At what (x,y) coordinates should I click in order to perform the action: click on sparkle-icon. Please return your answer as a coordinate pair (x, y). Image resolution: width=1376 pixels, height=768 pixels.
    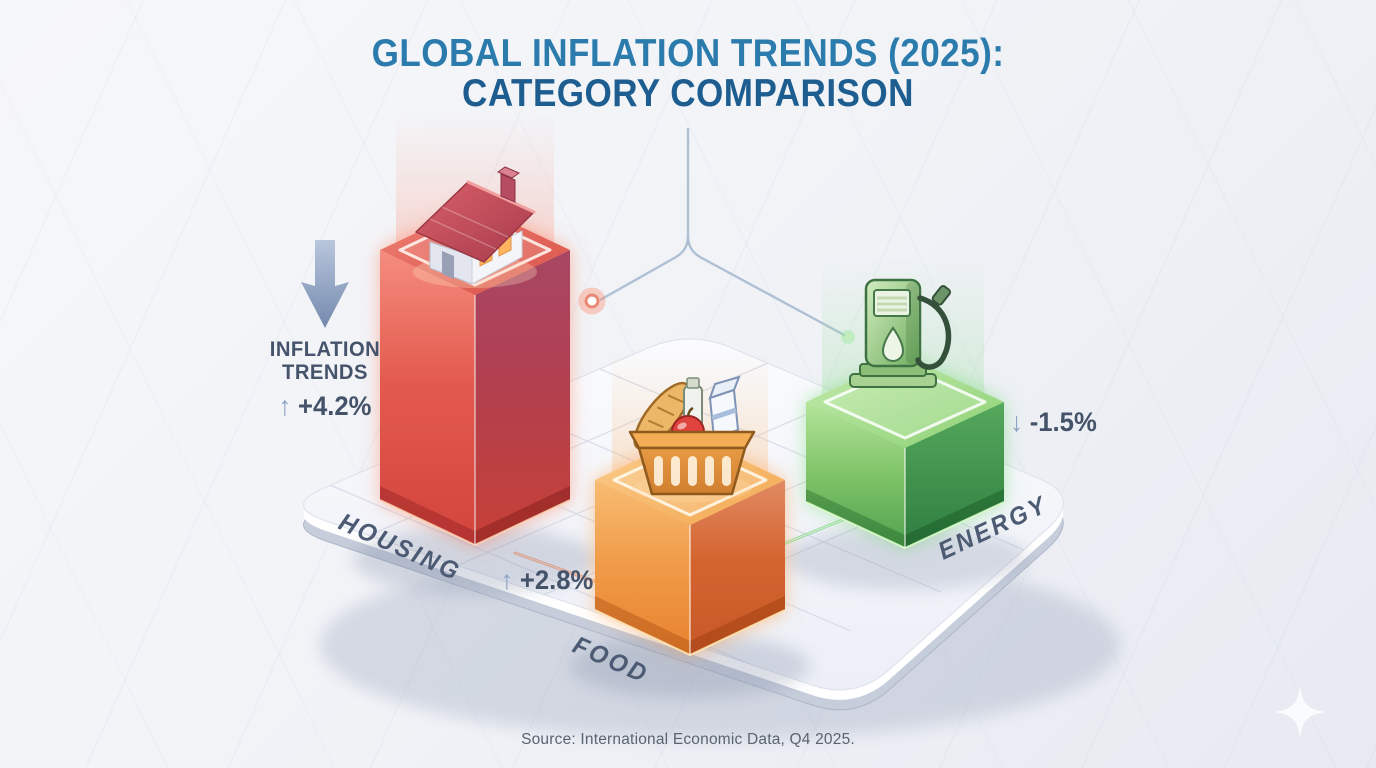
    Looking at the image, I should click on (1300, 712).